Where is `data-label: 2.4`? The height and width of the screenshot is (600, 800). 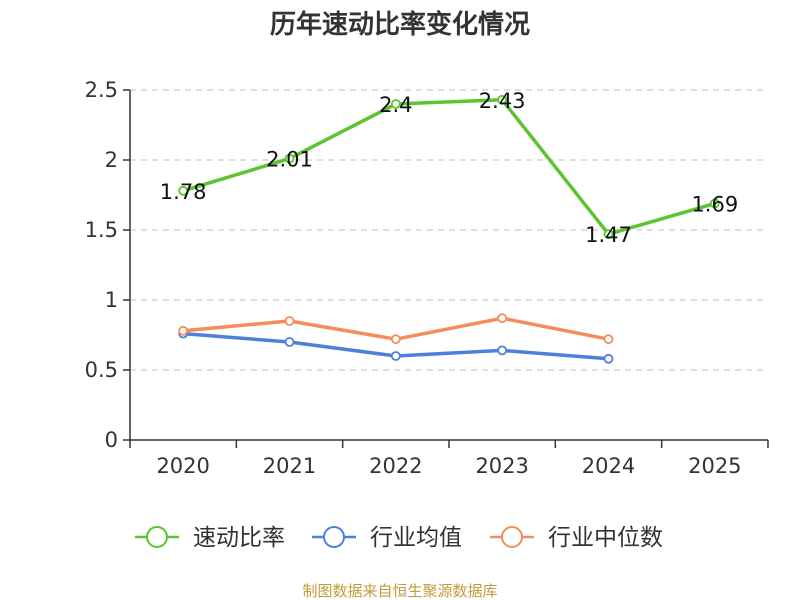
data-label: 2.4 is located at coordinates (395, 105).